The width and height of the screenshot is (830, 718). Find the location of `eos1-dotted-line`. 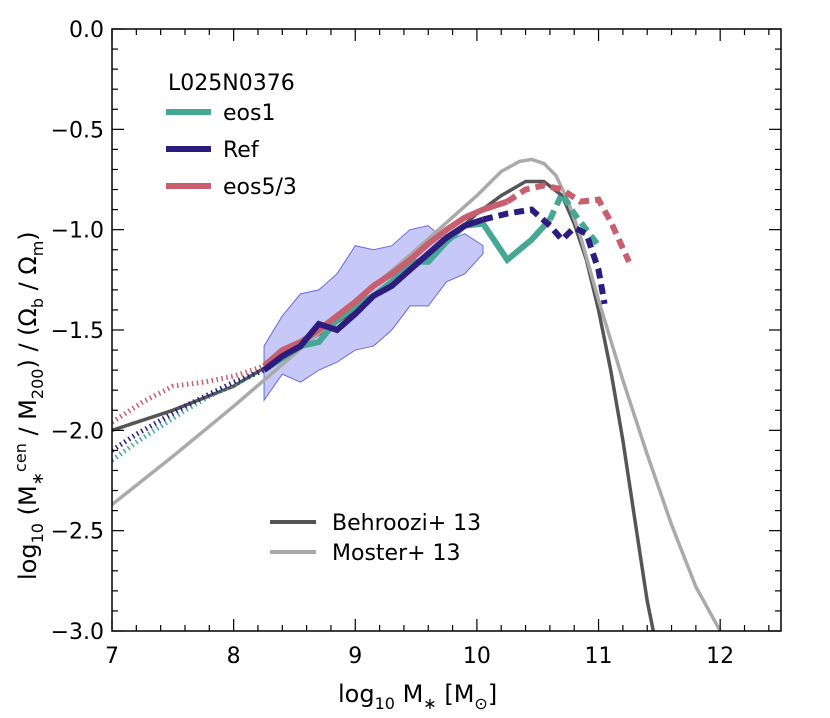

eos1-dotted-line is located at coordinates (189, 415).